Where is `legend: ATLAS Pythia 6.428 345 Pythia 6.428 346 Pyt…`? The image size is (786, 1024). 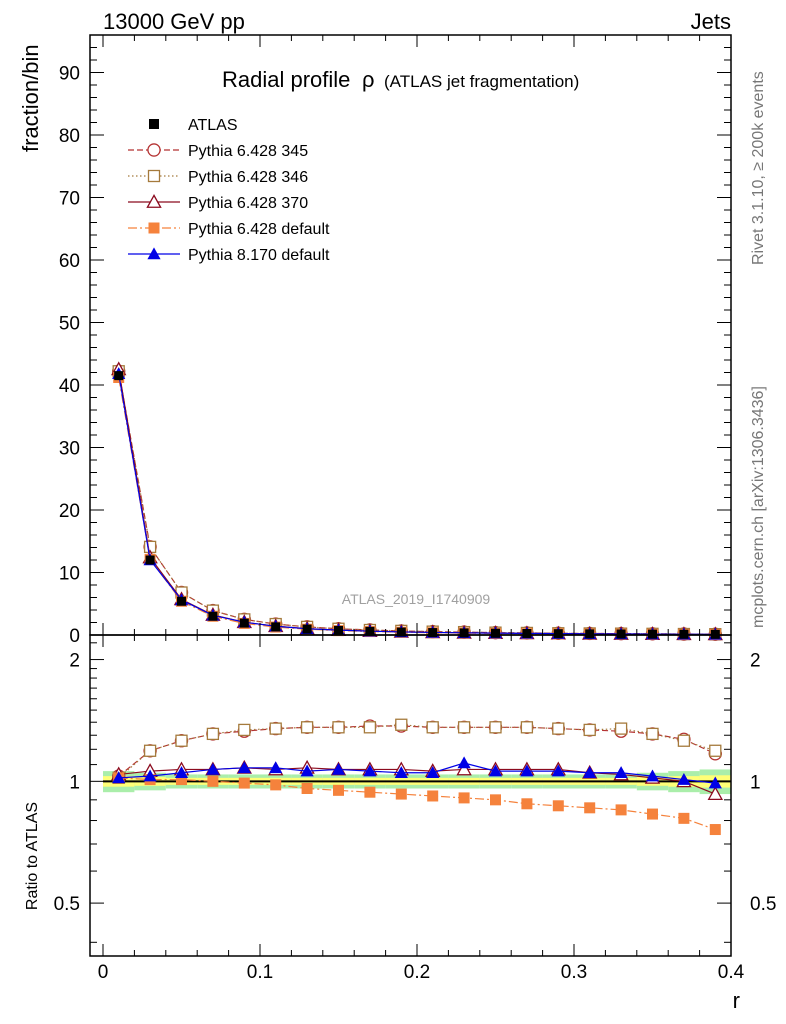 legend: ATLAS Pythia 6.428 345 Pythia 6.428 346 Pyt… is located at coordinates (229, 190).